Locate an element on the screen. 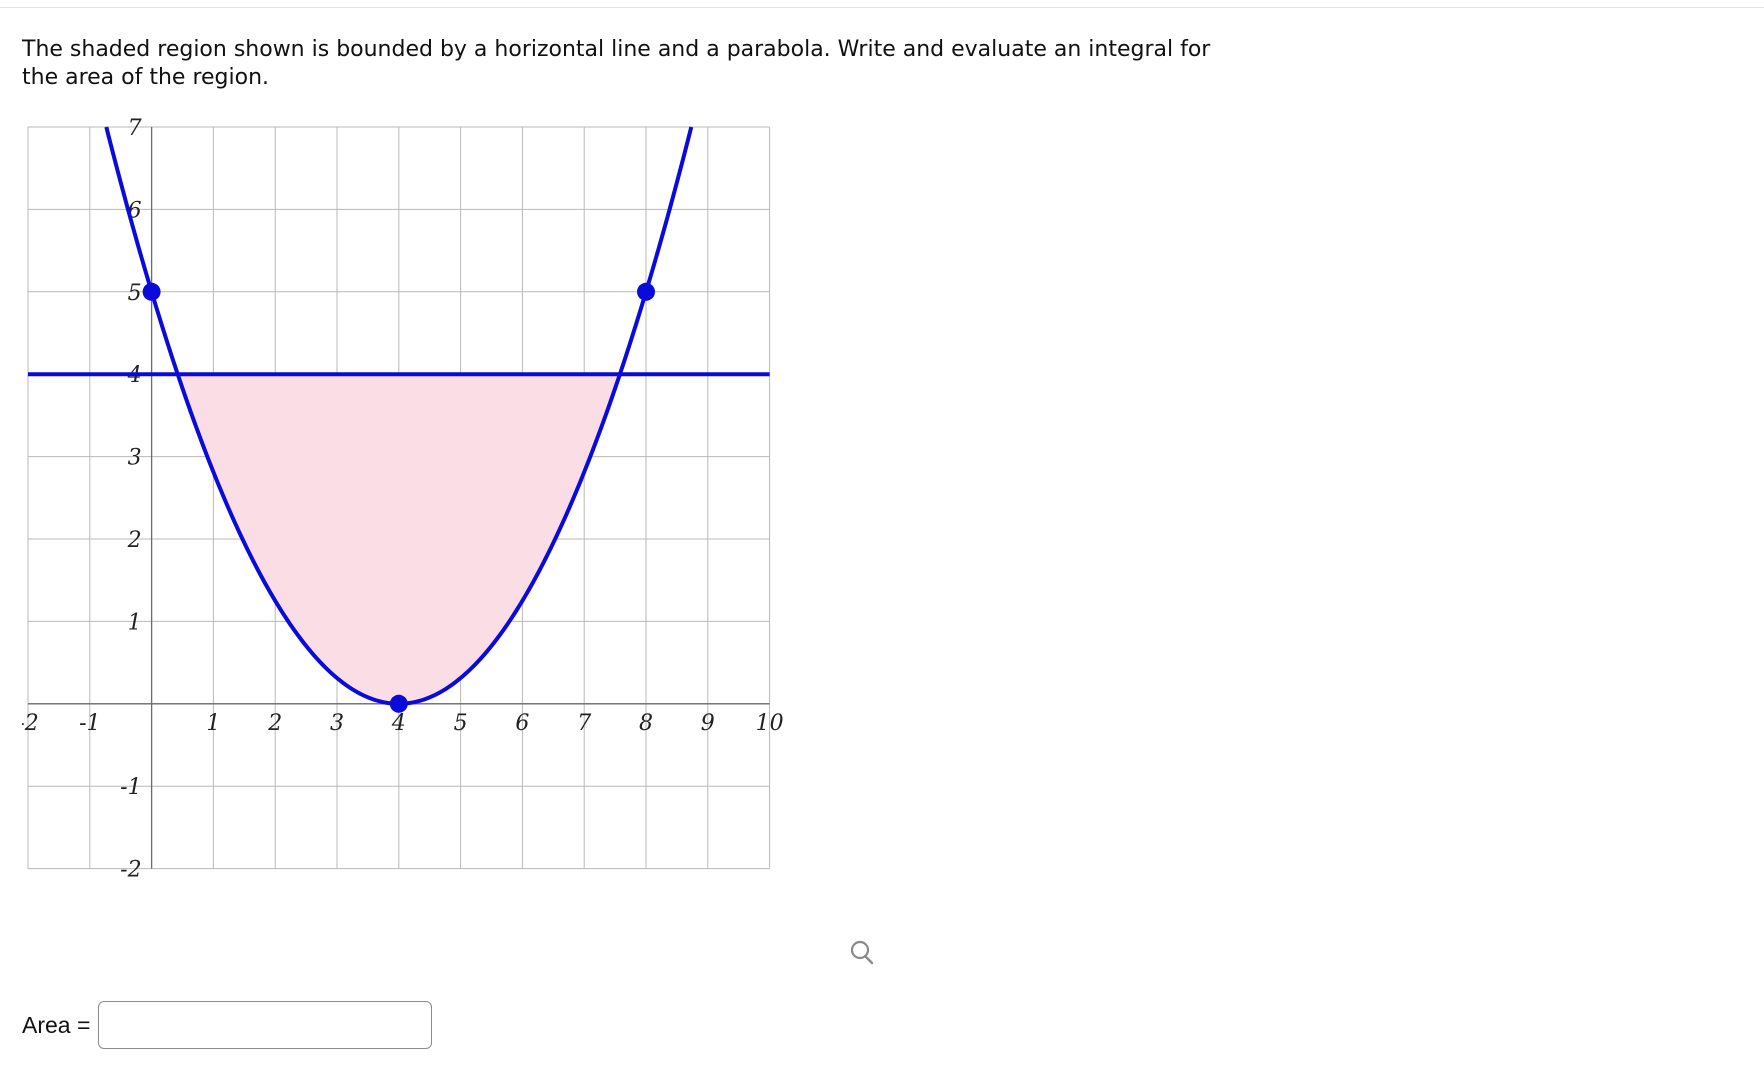 The image size is (1764, 1076). shaded-region is located at coordinates (398, 539).